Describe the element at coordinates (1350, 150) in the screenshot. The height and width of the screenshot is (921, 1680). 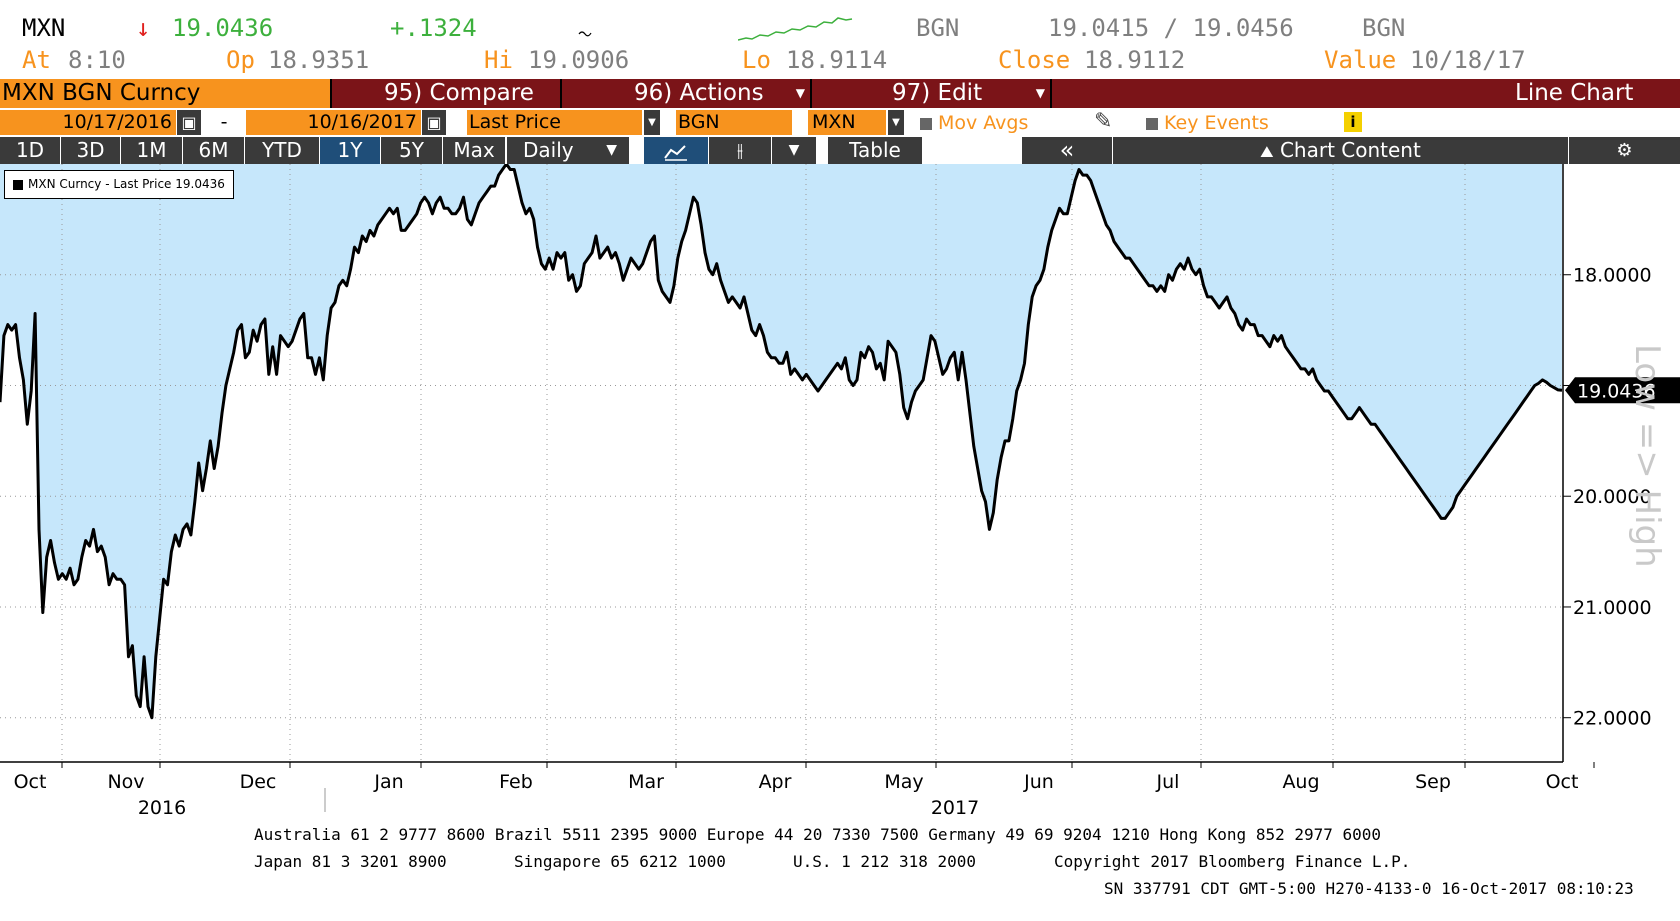
I see `chart-content-label: Chart Content` at that location.